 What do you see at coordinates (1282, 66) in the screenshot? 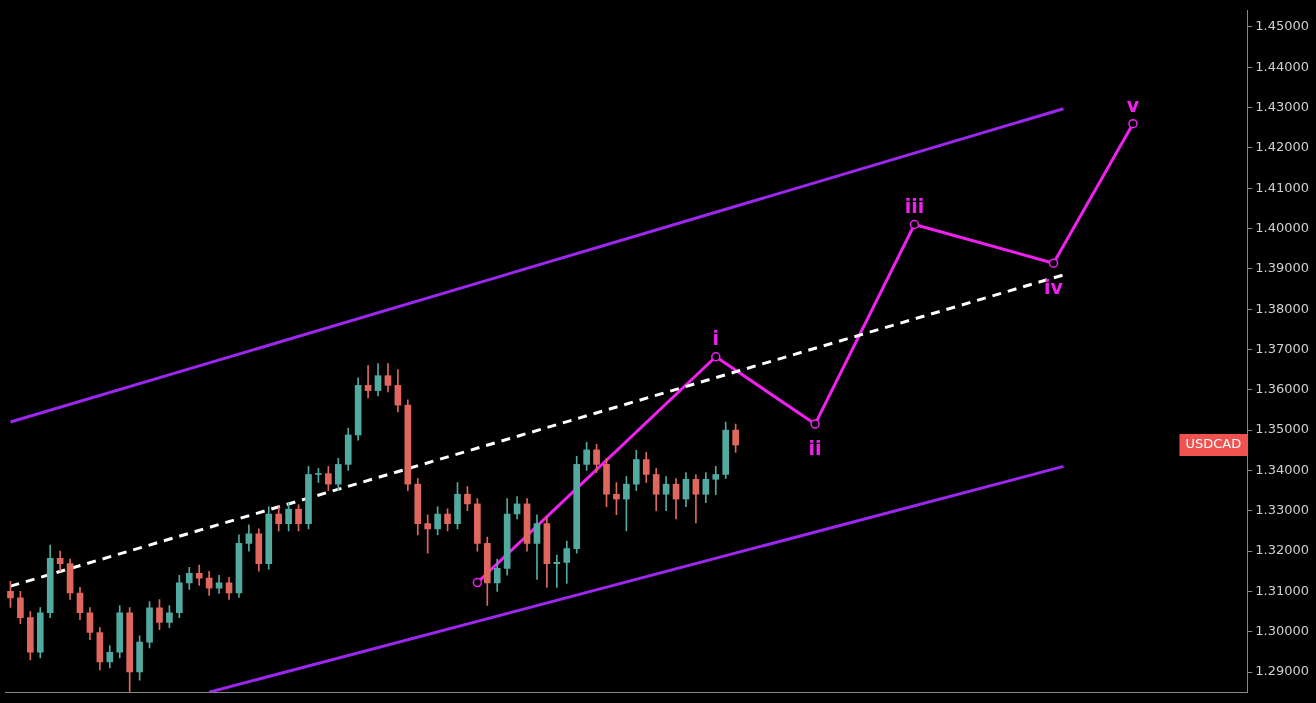
I see `y-tick-label: 1.44000` at bounding box center [1282, 66].